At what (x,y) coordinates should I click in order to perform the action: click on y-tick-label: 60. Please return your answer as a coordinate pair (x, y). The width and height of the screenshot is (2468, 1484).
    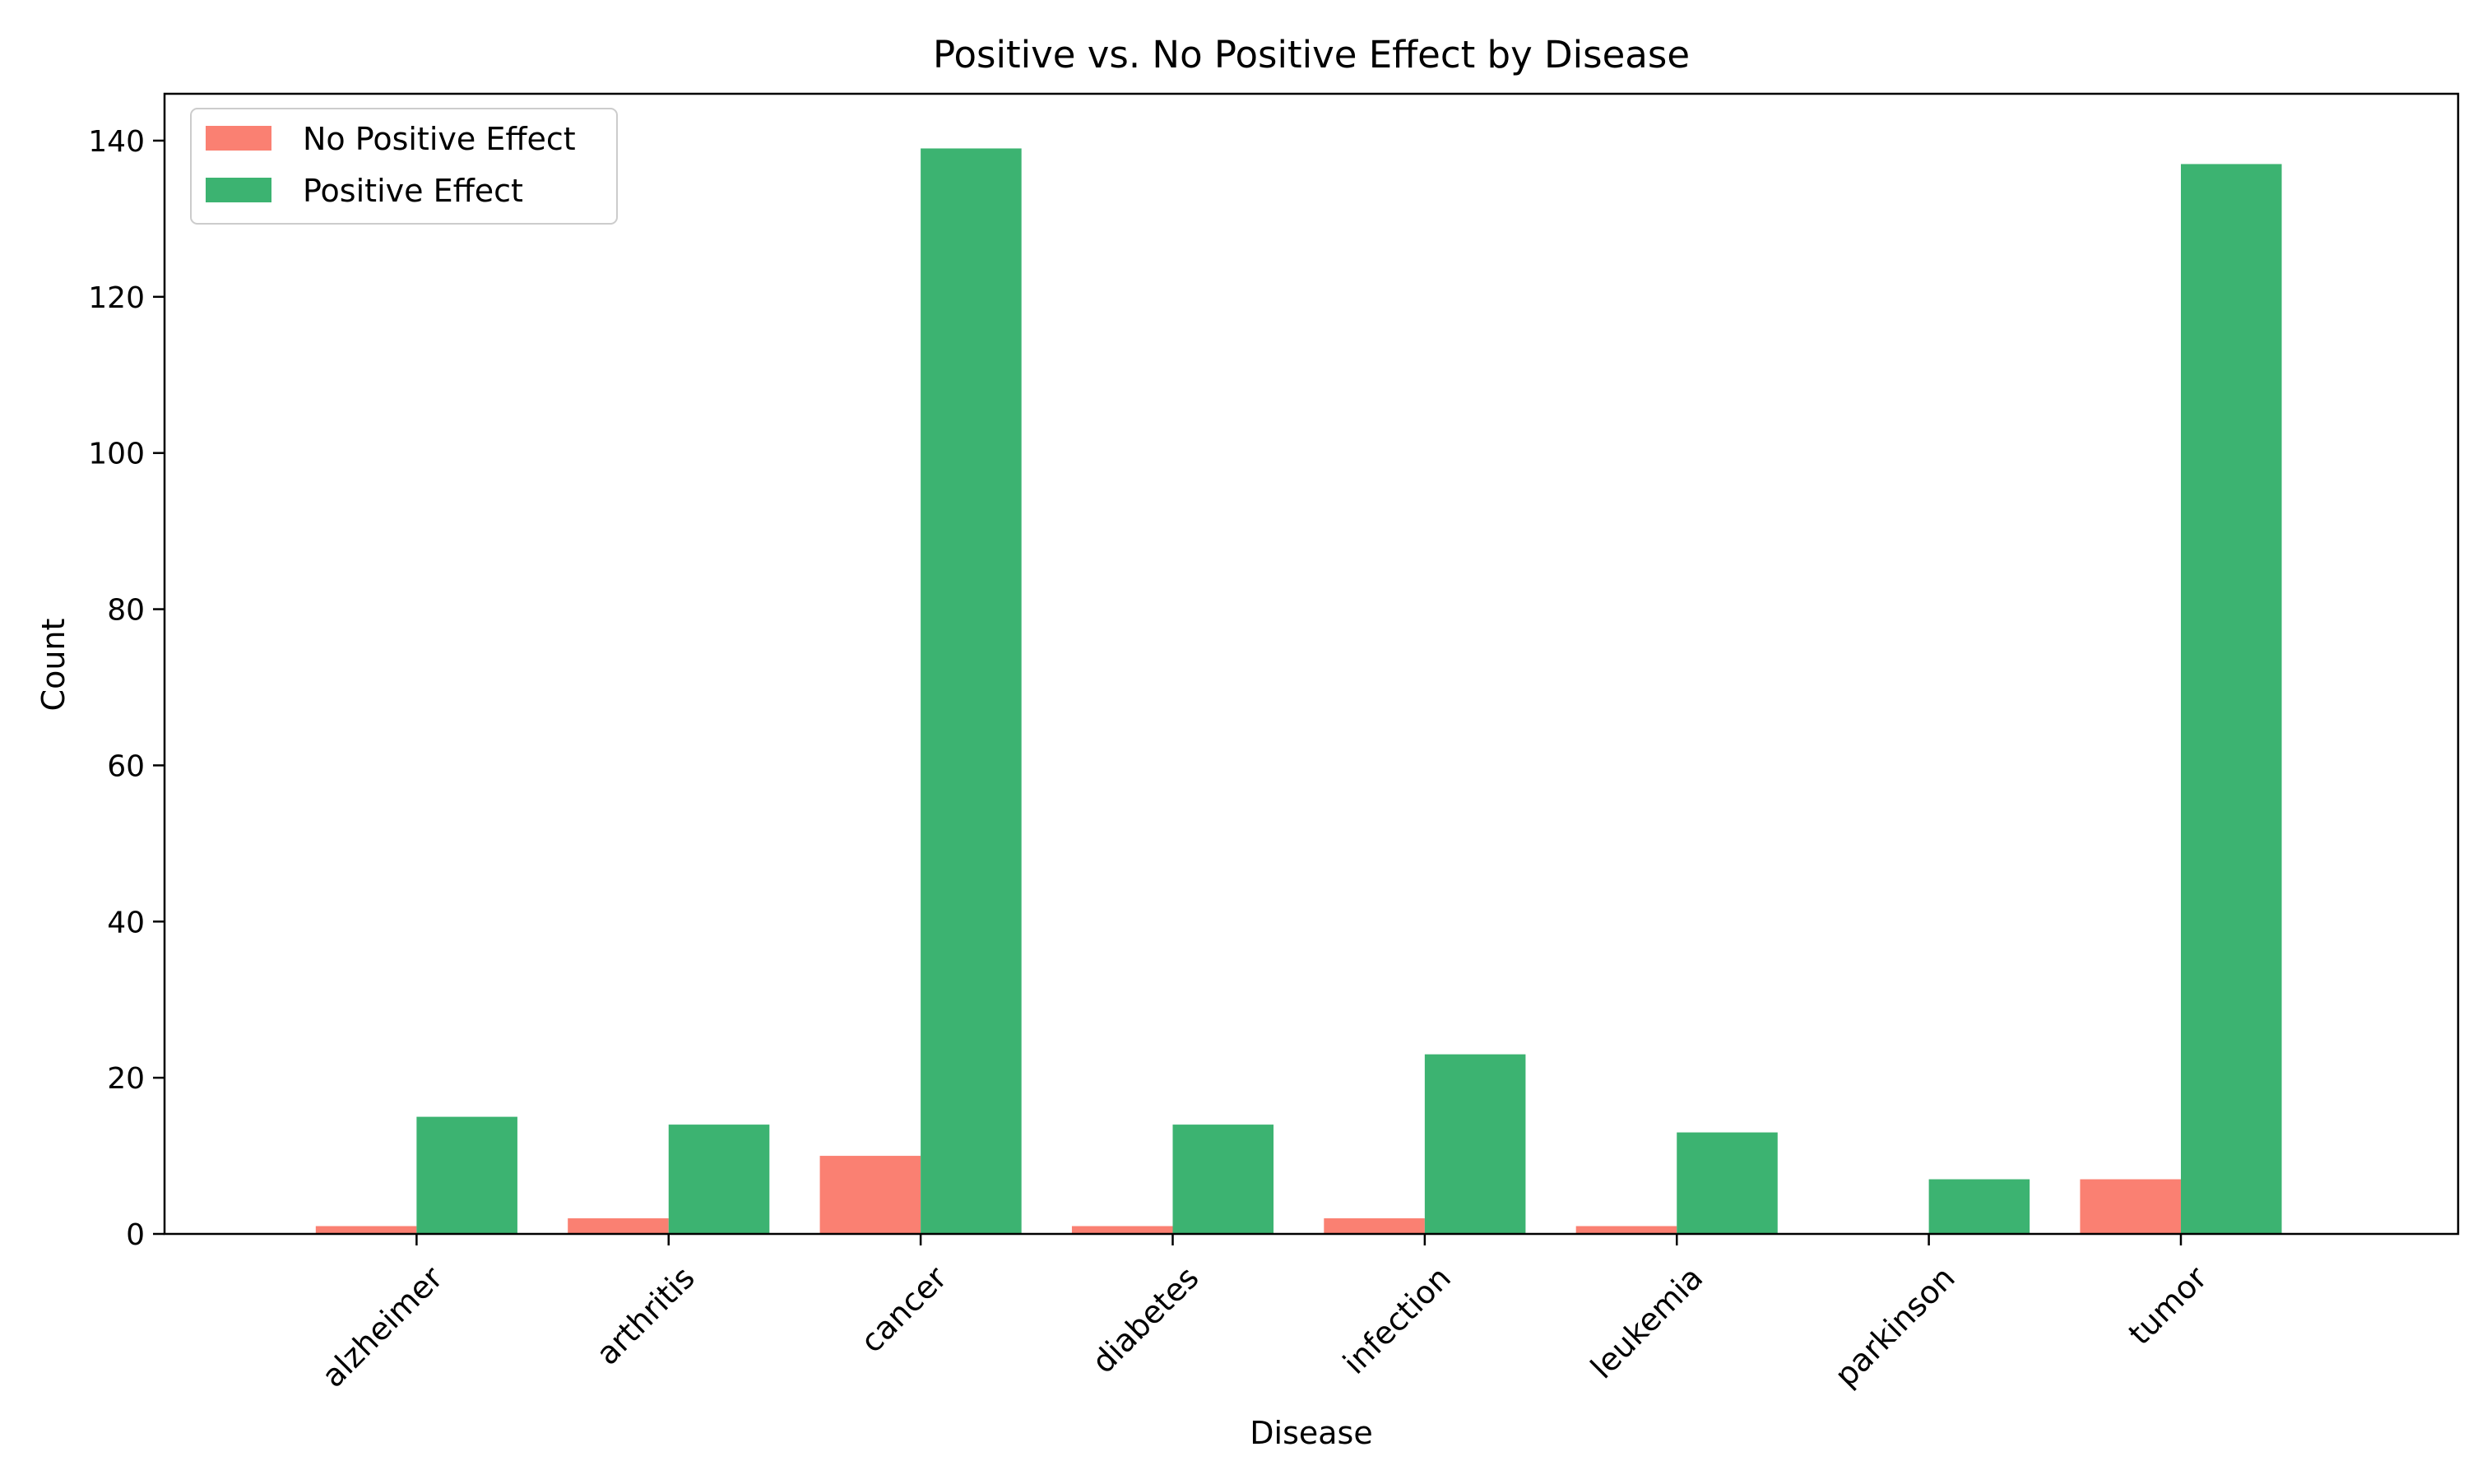
    Looking at the image, I should click on (126, 766).